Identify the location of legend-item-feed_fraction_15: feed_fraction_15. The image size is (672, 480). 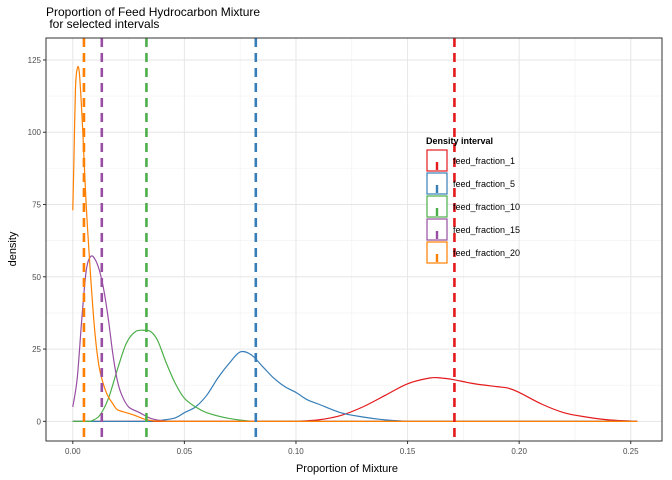
(473, 229).